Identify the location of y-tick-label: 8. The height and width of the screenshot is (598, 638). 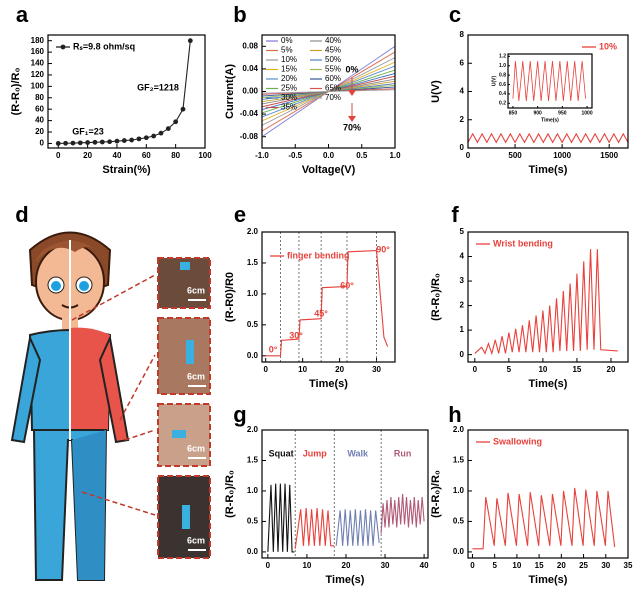
(462, 34).